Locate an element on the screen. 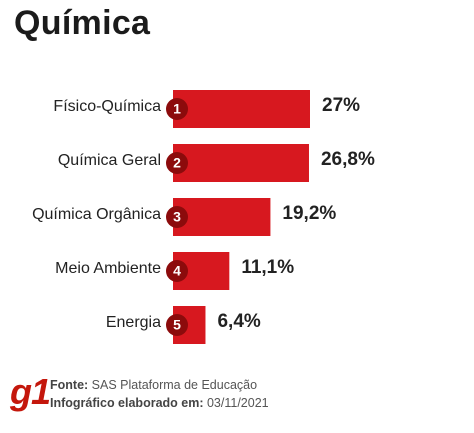  value-label: 27% is located at coordinates (341, 105).